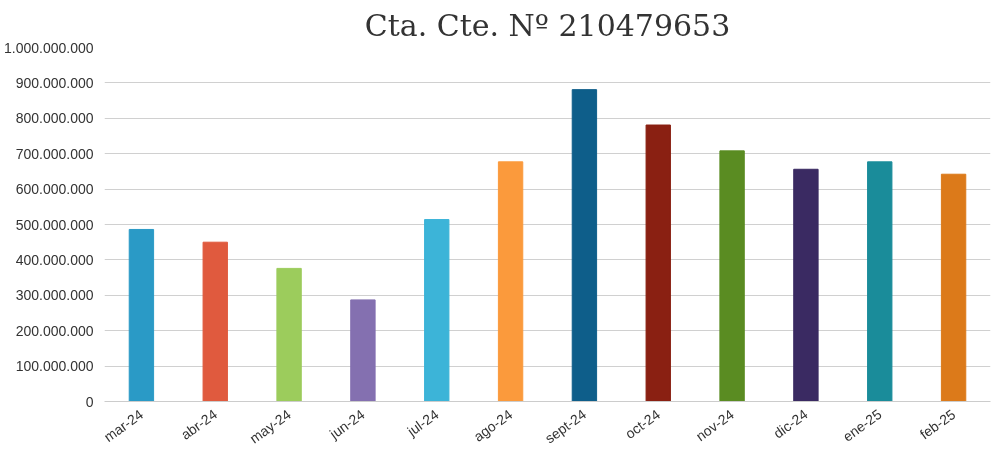  Describe the element at coordinates (54, 330) in the screenshot. I see `y-tick-label: 200.000.000` at that location.